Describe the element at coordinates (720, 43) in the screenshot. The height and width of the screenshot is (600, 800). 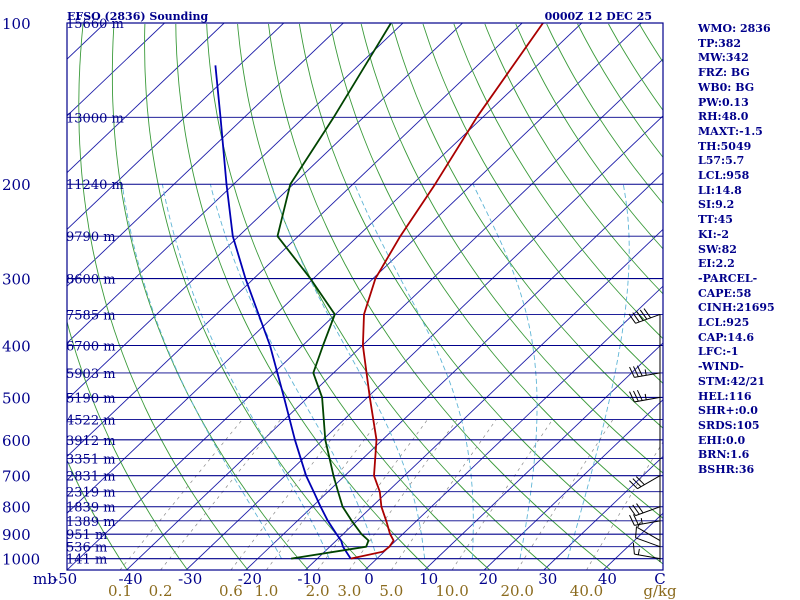
I see `index-entry: TP:382` at that location.